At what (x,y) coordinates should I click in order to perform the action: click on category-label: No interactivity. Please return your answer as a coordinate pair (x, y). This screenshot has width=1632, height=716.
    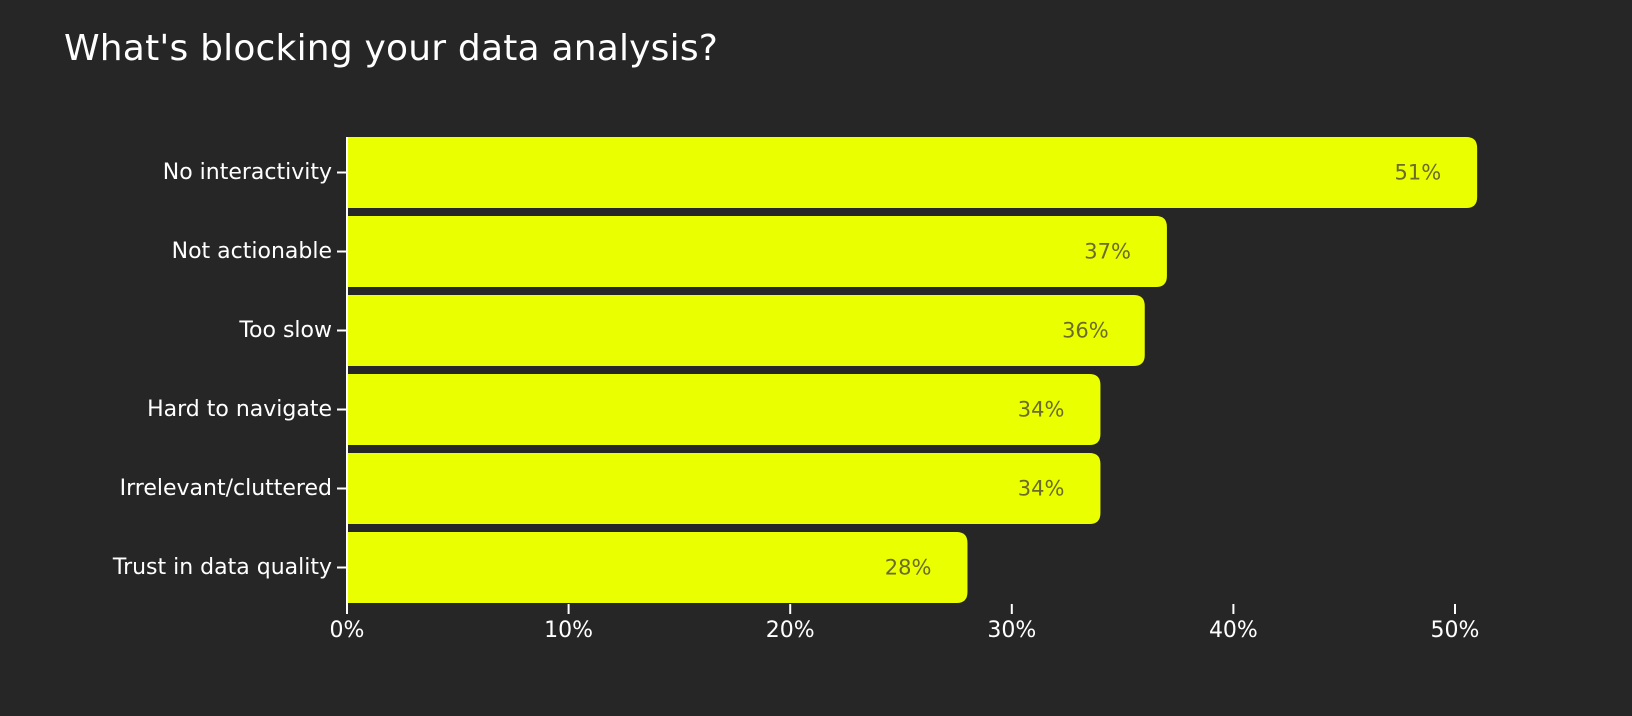
    Looking at the image, I should click on (247, 172).